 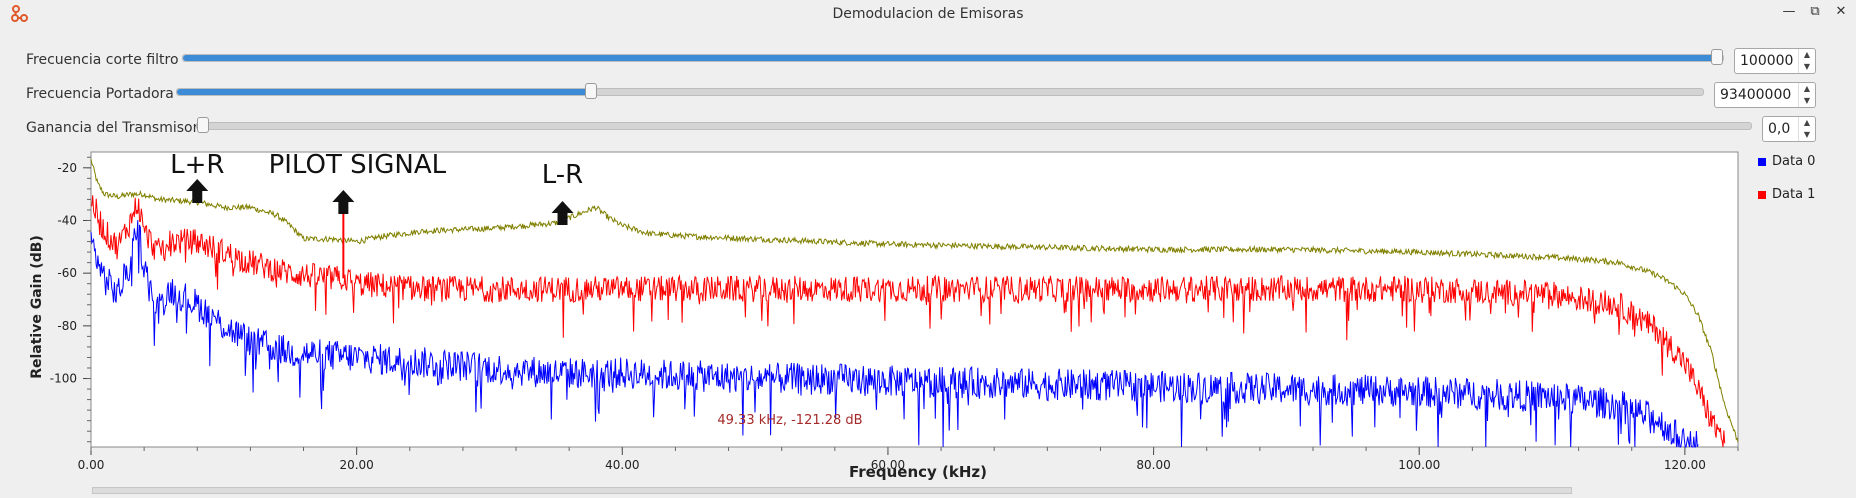 I want to click on x-tick-label: 60.00, so click(x=888, y=465).